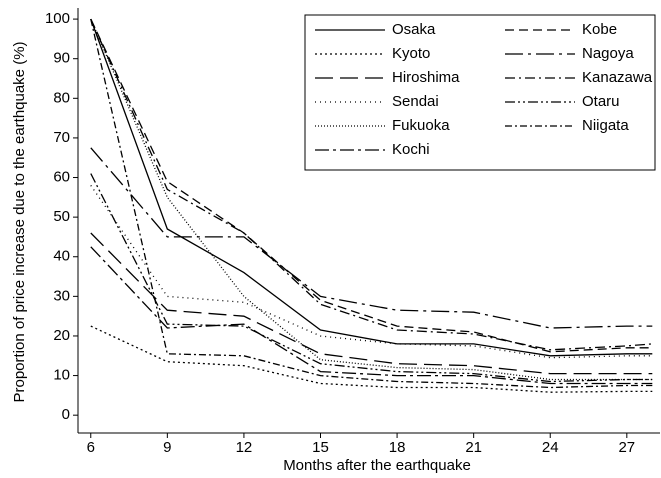  What do you see at coordinates (626, 447) in the screenshot?
I see `x-tick-label: 27` at bounding box center [626, 447].